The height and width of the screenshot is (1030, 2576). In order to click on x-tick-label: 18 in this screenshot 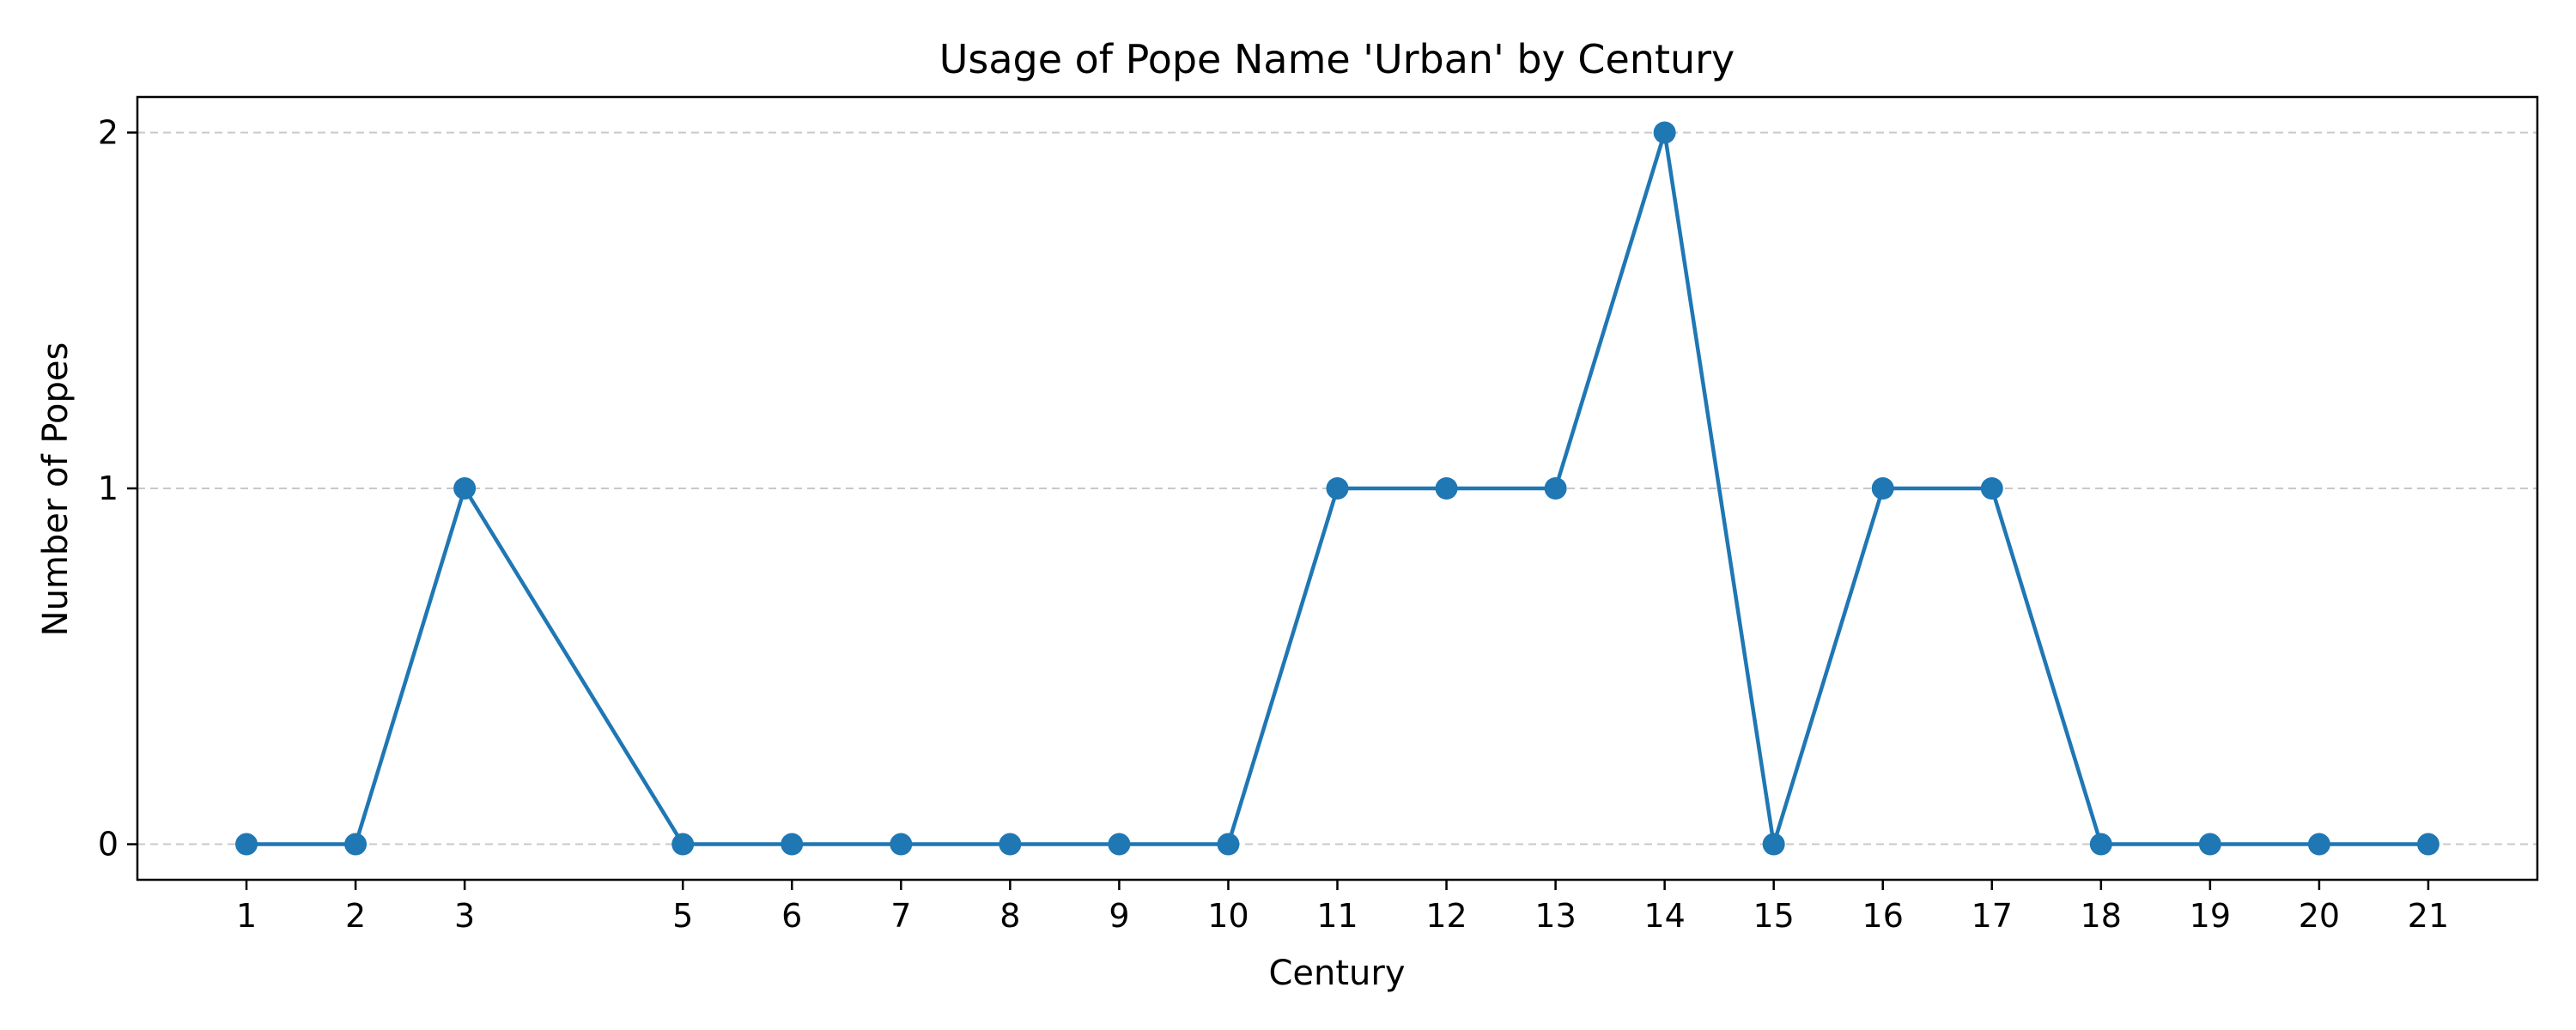, I will do `click(2101, 916)`.